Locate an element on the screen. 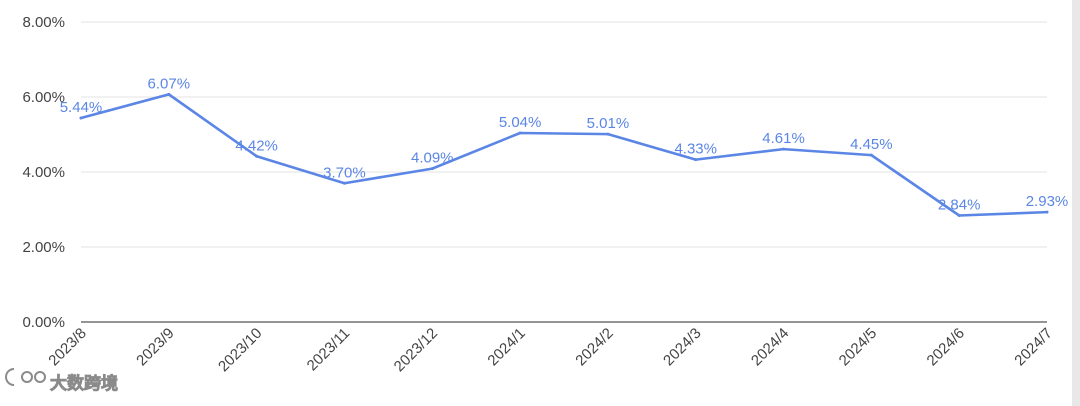  x-tick-label: 2024/2 is located at coordinates (594, 347).